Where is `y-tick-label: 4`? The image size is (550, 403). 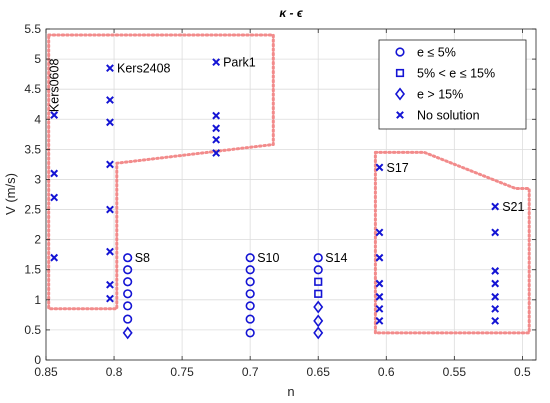
y-tick-label: 4 is located at coordinates (37, 119).